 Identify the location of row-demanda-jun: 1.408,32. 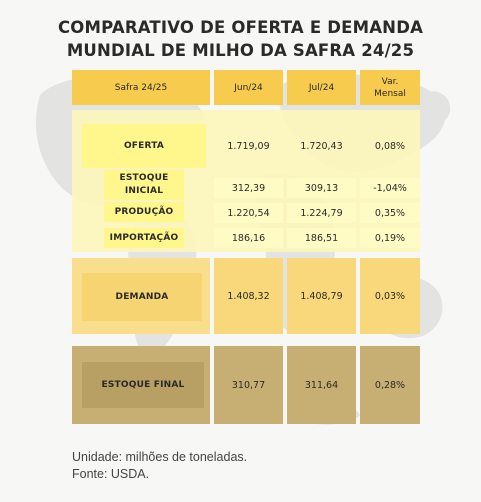
(248, 296).